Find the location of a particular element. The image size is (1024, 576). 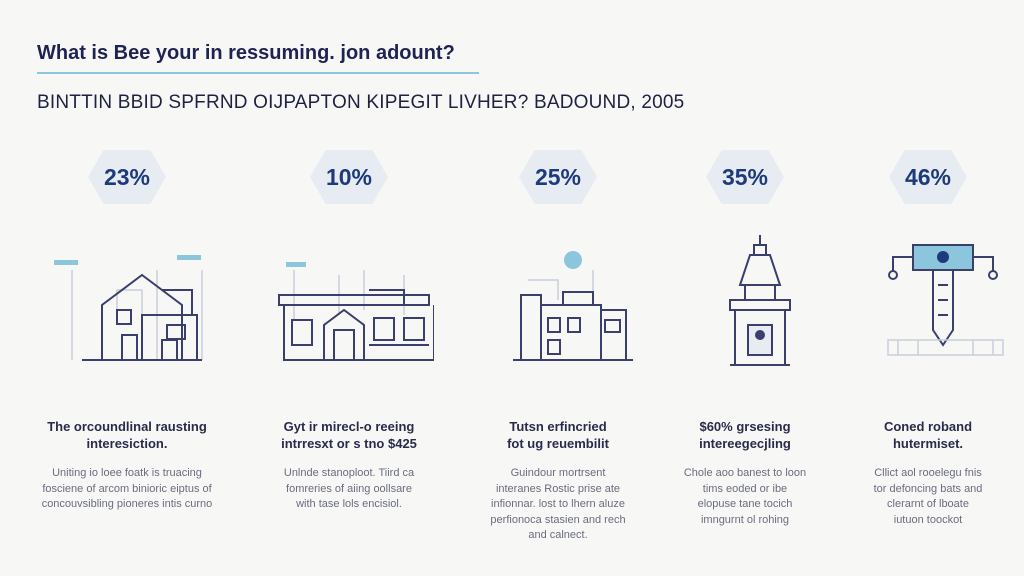

body-line: Unlnde stanoploot. Tiird ca is located at coordinates (349, 473).